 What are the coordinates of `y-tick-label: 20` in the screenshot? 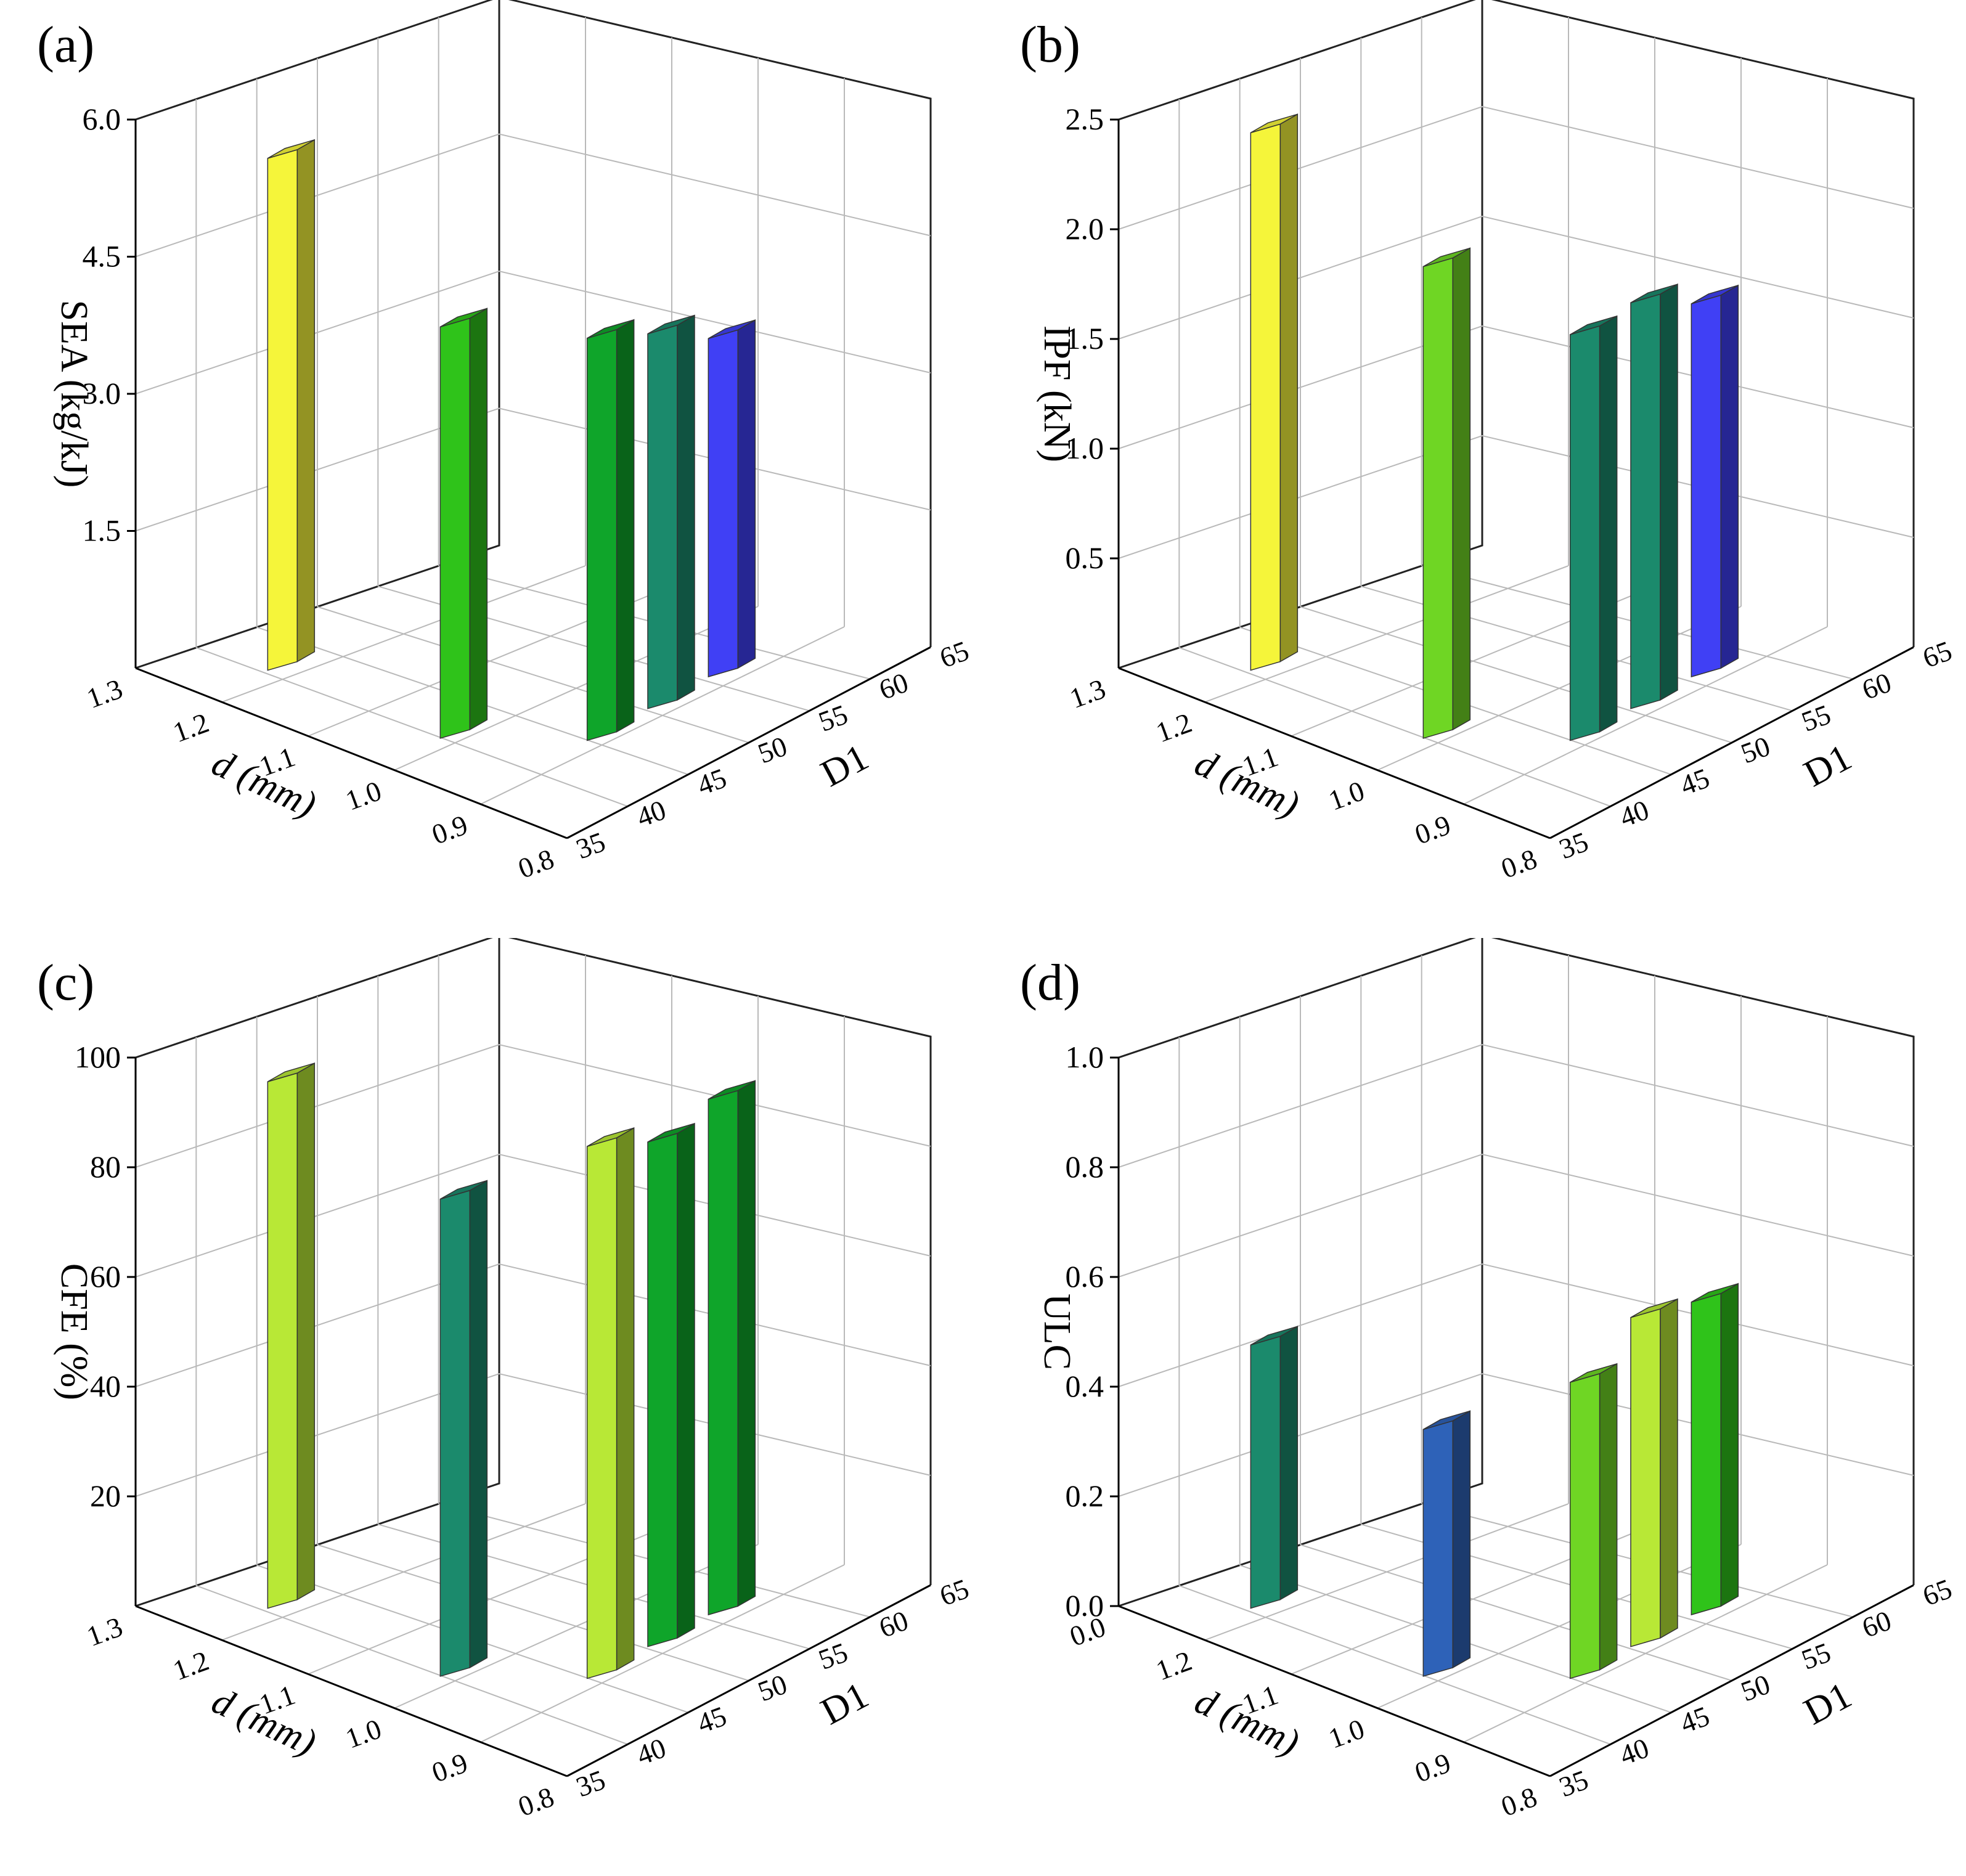 It's located at (105, 1496).